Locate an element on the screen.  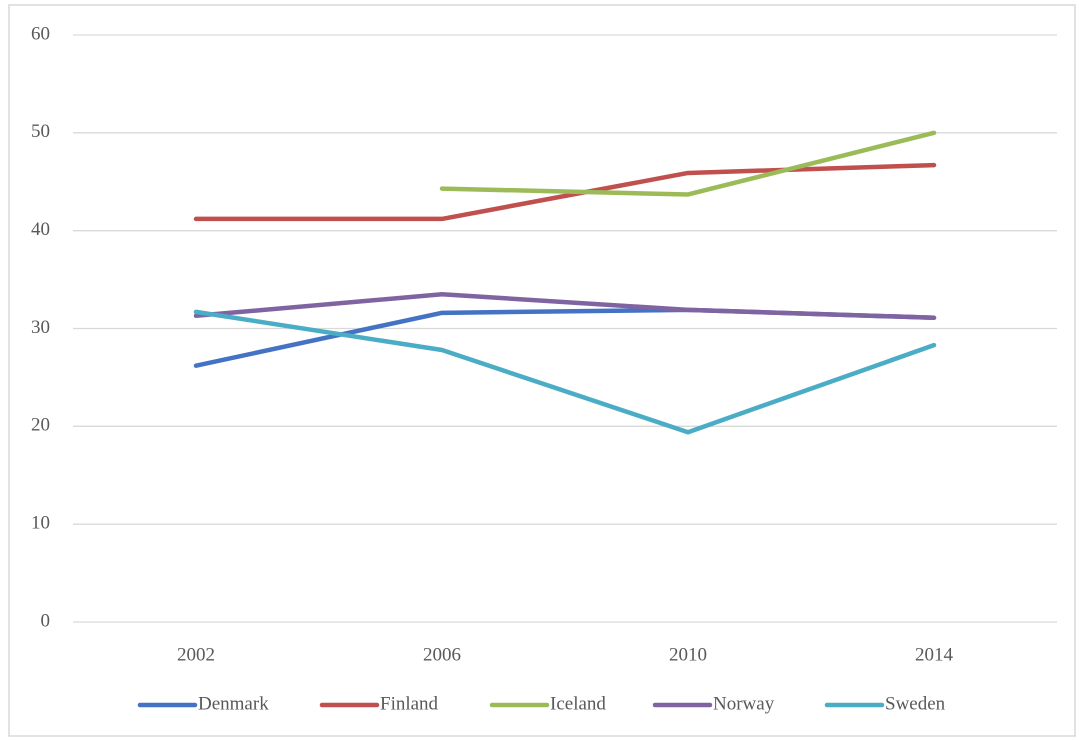
x-tick-label: 2002 is located at coordinates (196, 654).